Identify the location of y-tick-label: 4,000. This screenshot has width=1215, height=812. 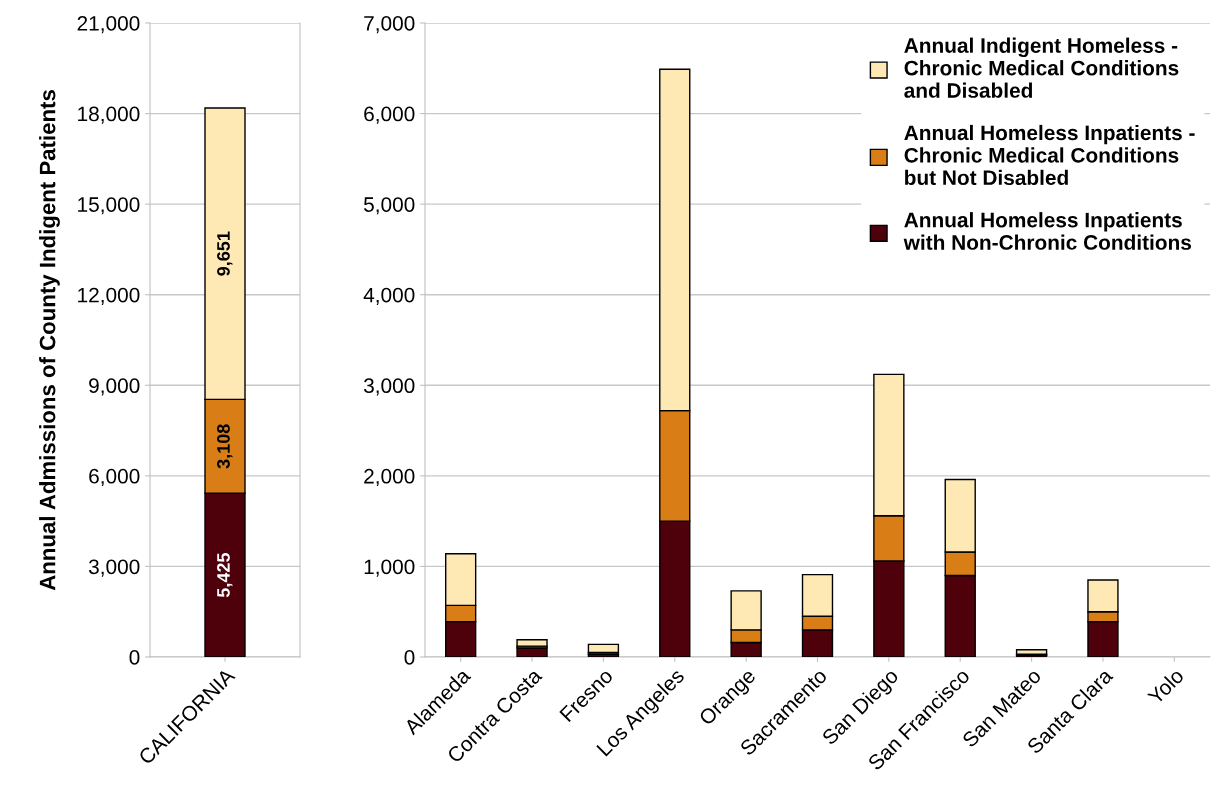
(389, 296).